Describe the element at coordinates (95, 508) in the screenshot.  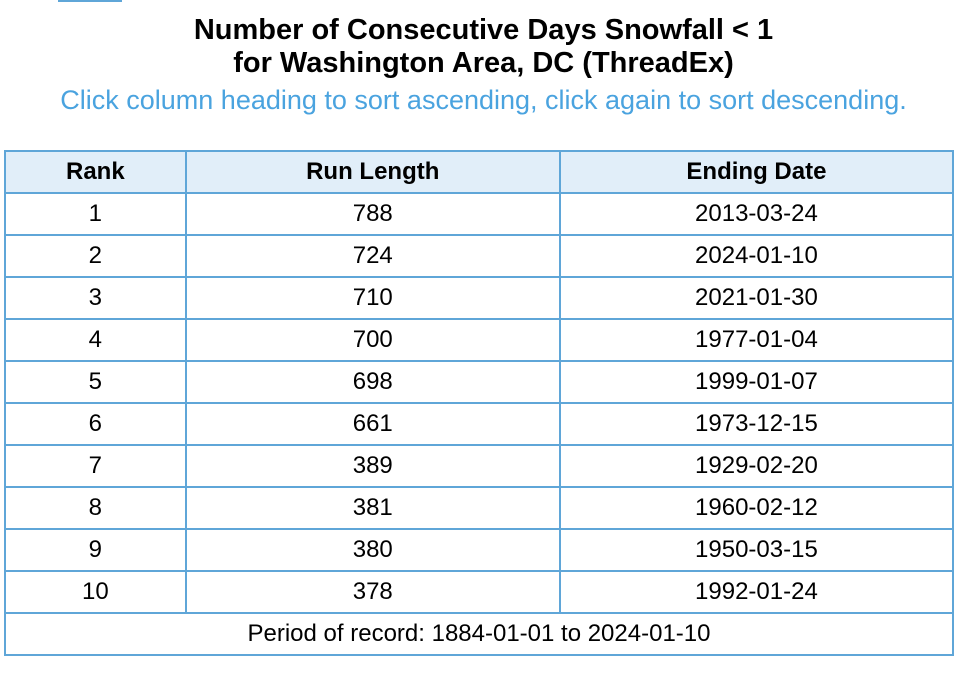
I see `rank-cell: 8` at that location.